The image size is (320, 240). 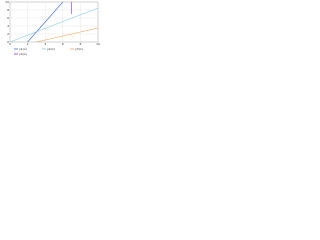 What do you see at coordinates (51, 49) in the screenshot?
I see `legend-label: y2(x)` at bounding box center [51, 49].